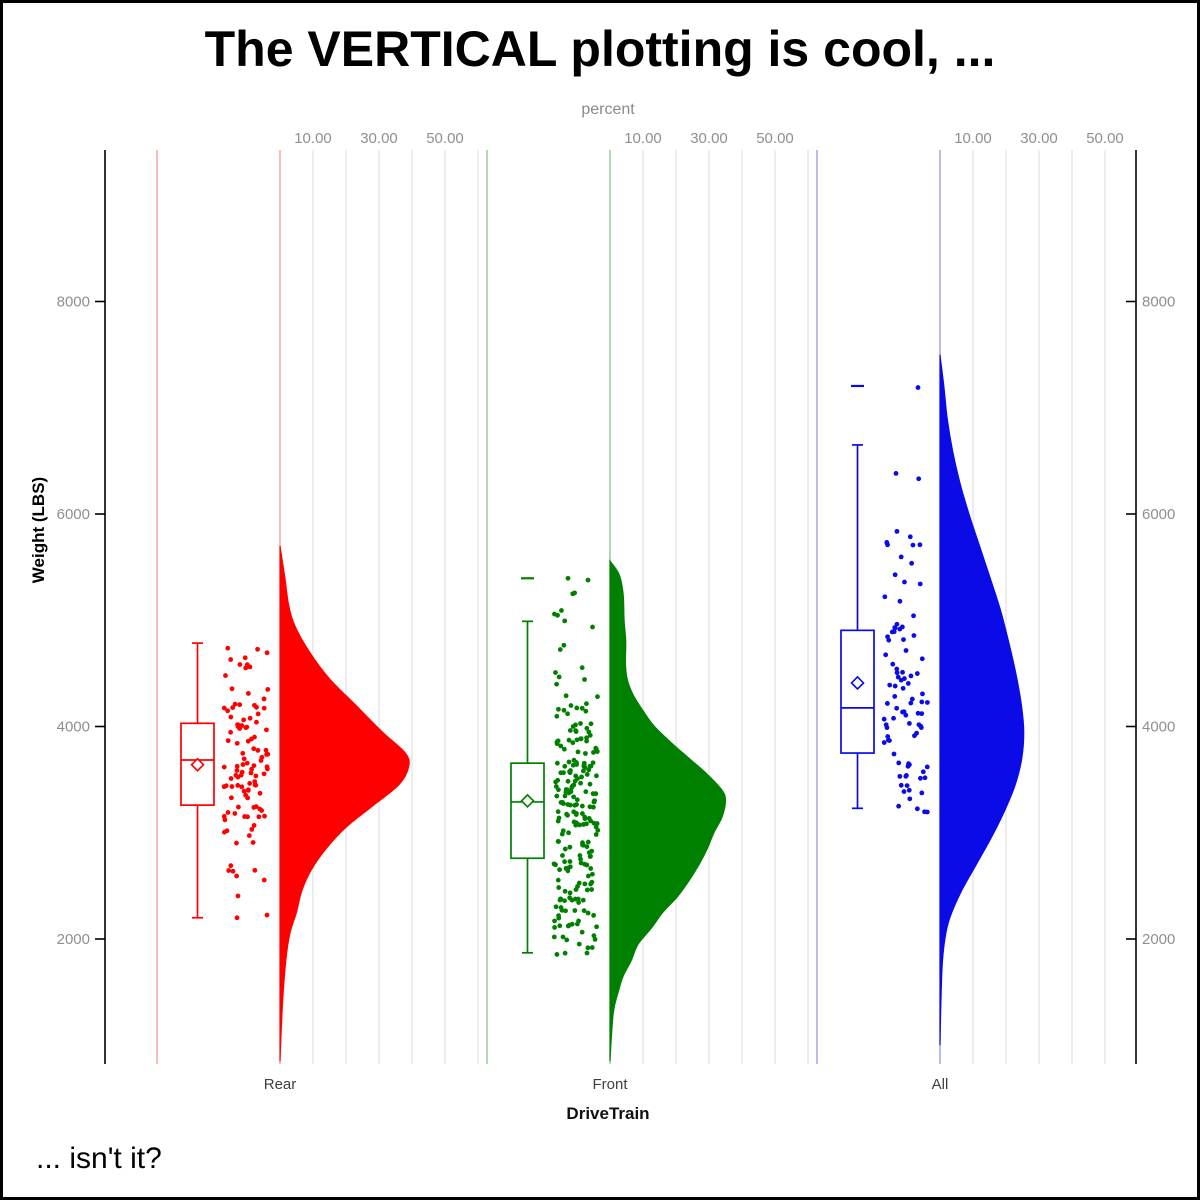 Image resolution: width=1200 pixels, height=1200 pixels. What do you see at coordinates (379, 138) in the screenshot?
I see `percent-tick-label: 30.00` at bounding box center [379, 138].